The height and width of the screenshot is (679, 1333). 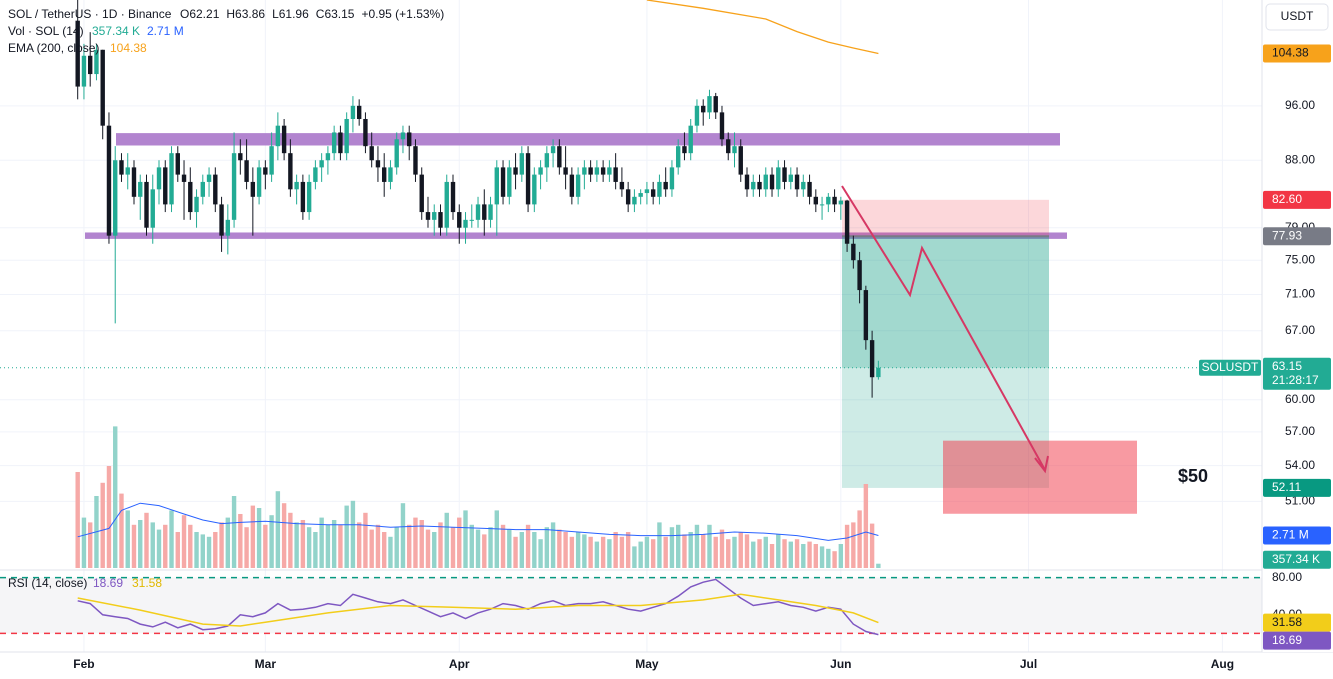 I want to click on x-tick-label: Apr, so click(x=459, y=664).